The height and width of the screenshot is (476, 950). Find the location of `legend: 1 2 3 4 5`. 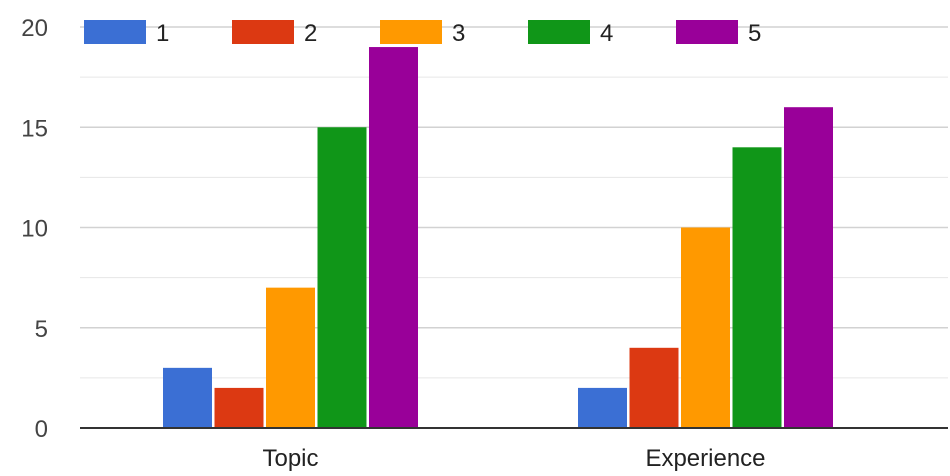

legend: 1 2 3 4 5 is located at coordinates (422, 33).